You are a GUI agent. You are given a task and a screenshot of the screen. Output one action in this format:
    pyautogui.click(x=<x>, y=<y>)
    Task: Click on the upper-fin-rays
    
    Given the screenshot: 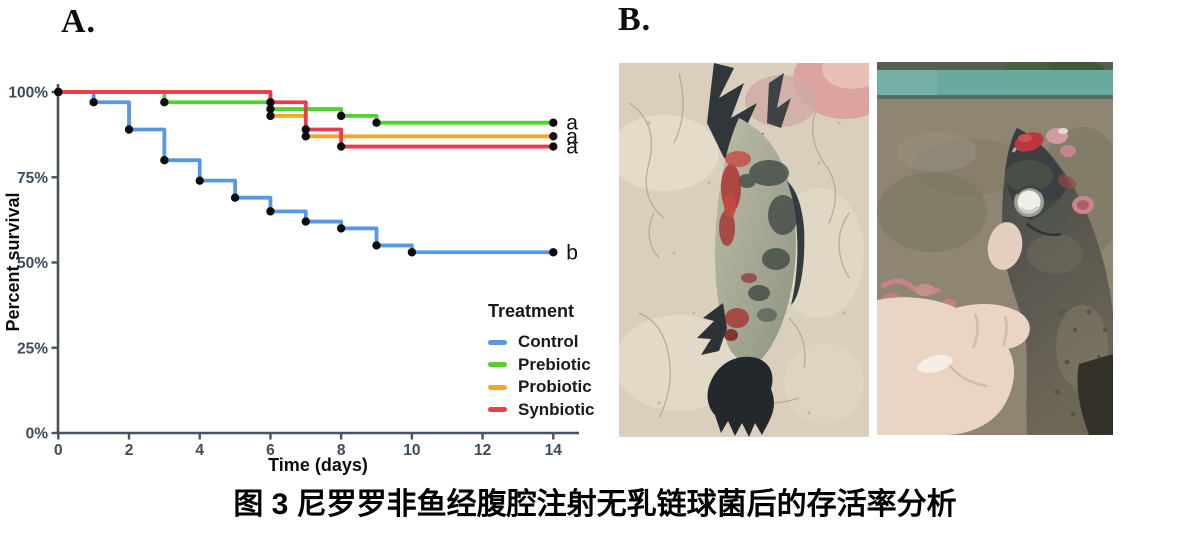 What is the action you would take?
    pyautogui.click(x=749, y=113)
    